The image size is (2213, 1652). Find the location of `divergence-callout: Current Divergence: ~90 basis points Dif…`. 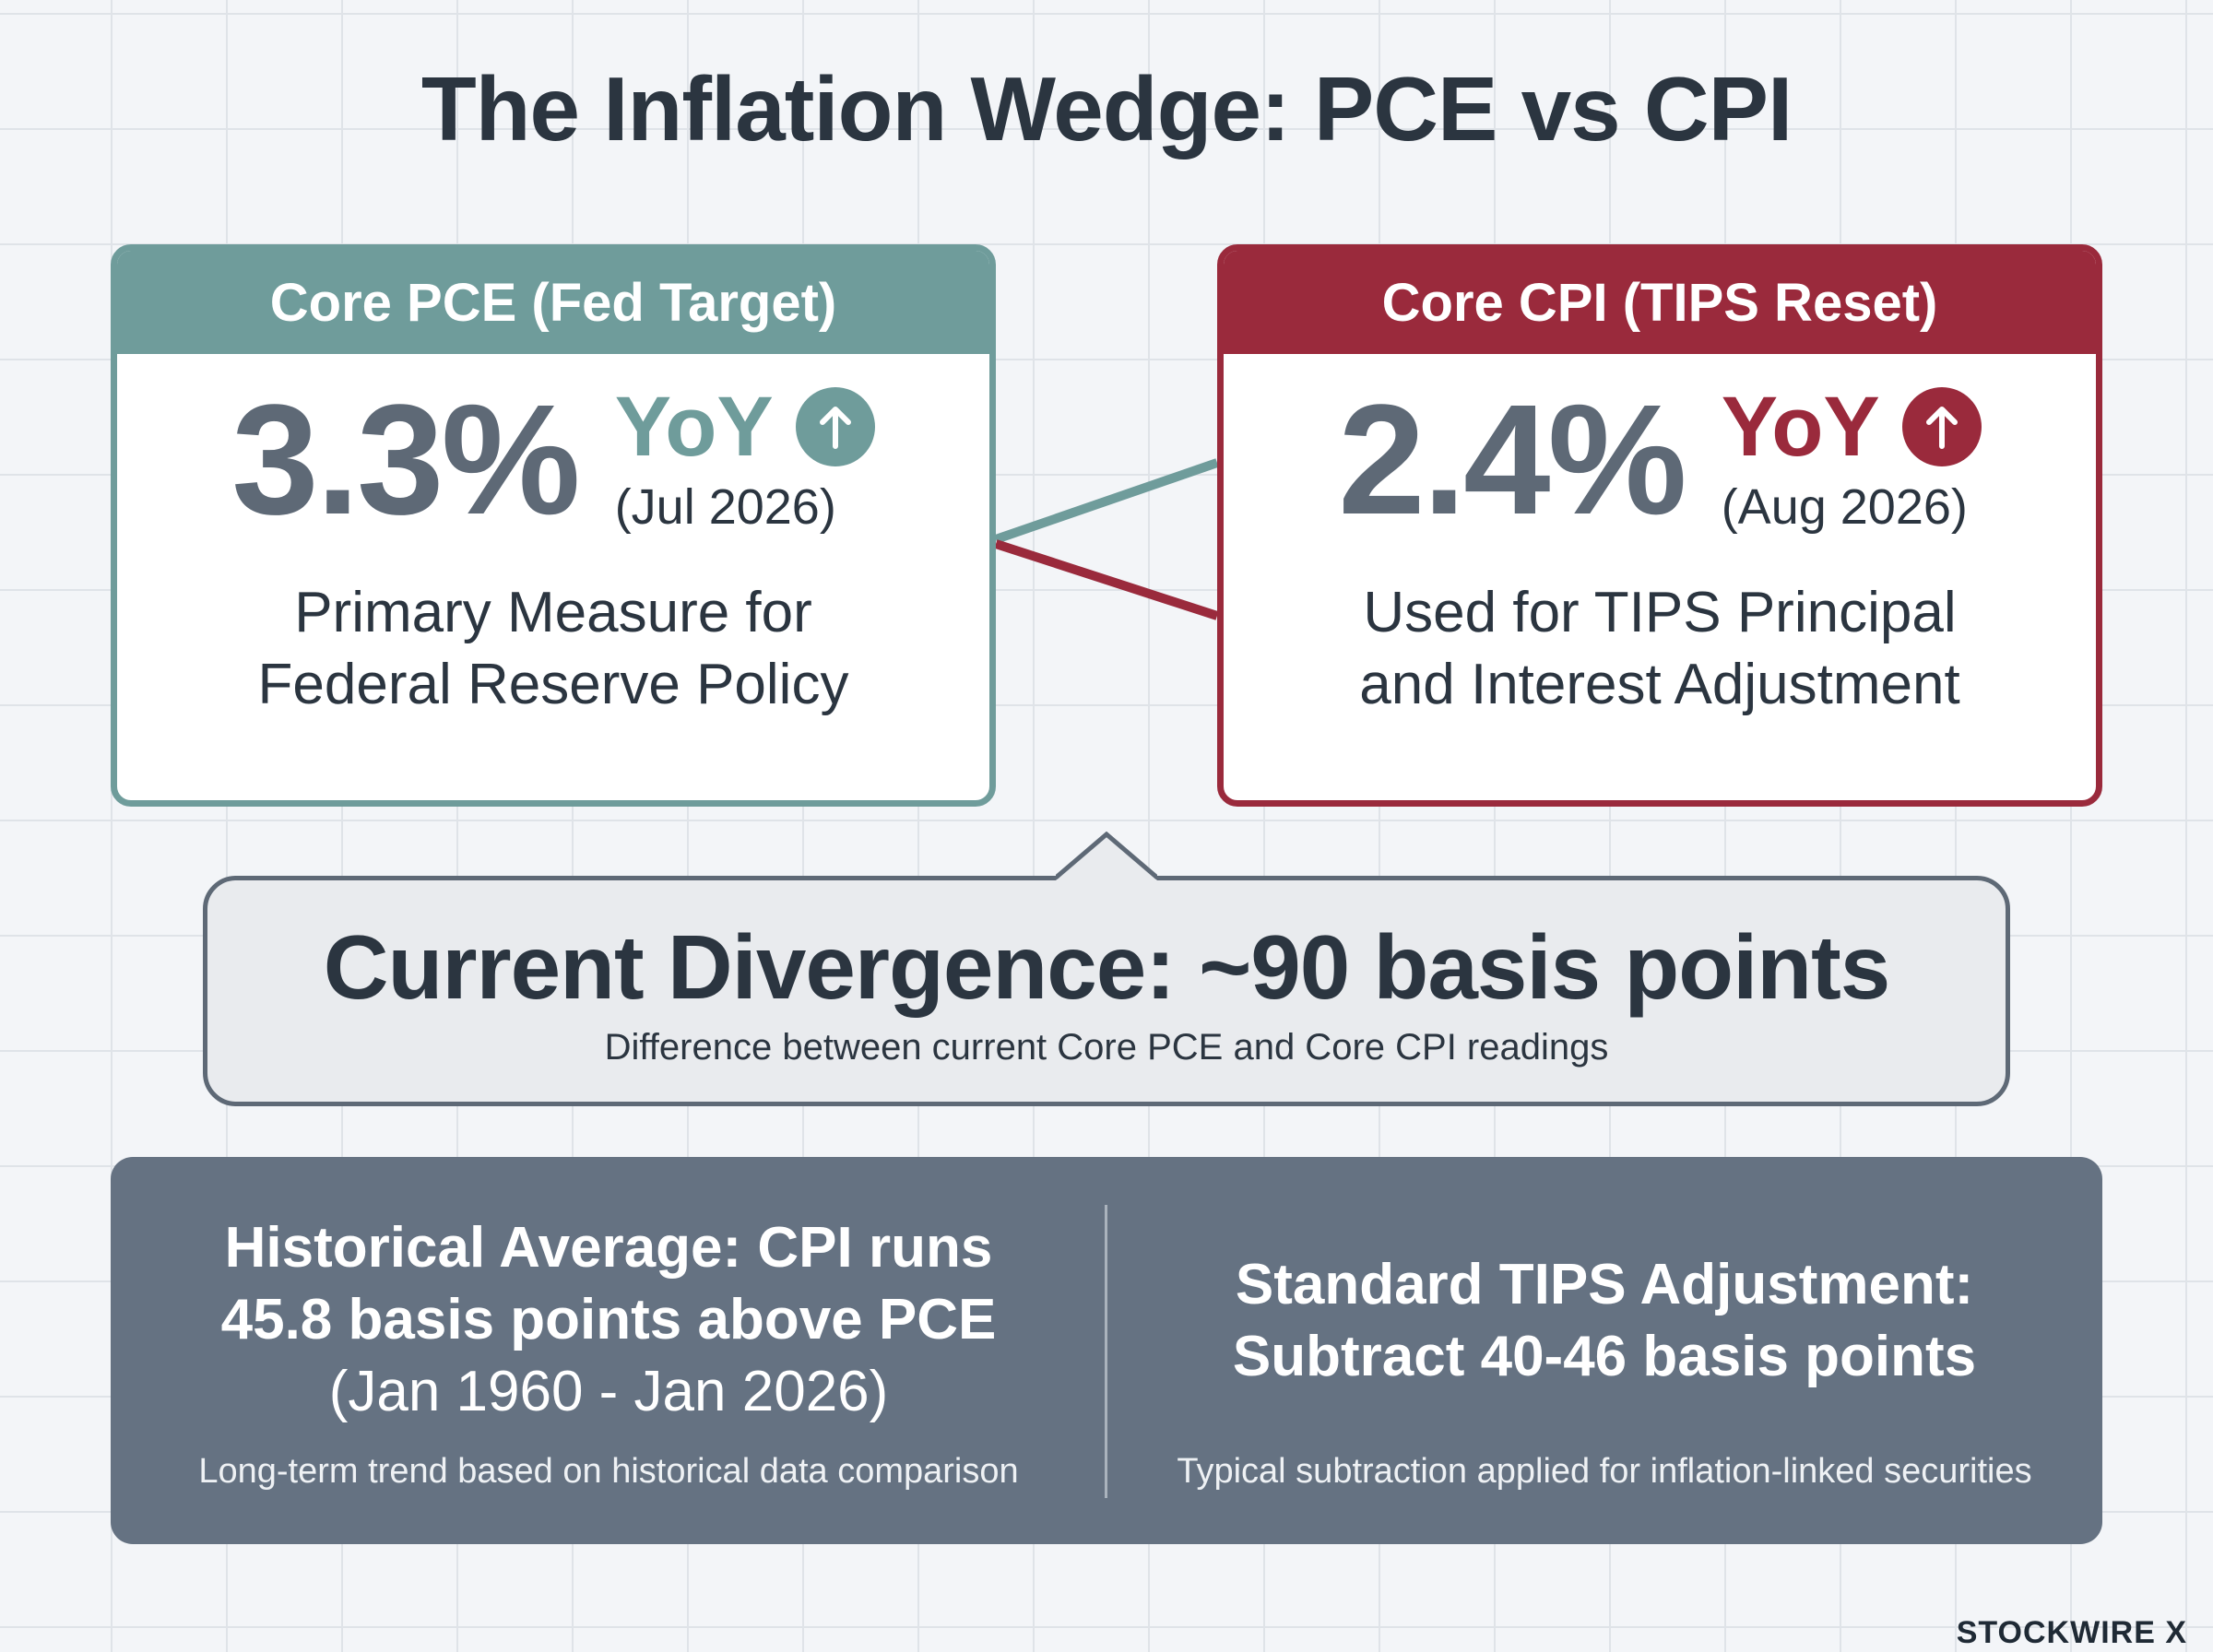

divergence-callout: Current Divergence: ~90 basis points Dif… is located at coordinates (1106, 991).